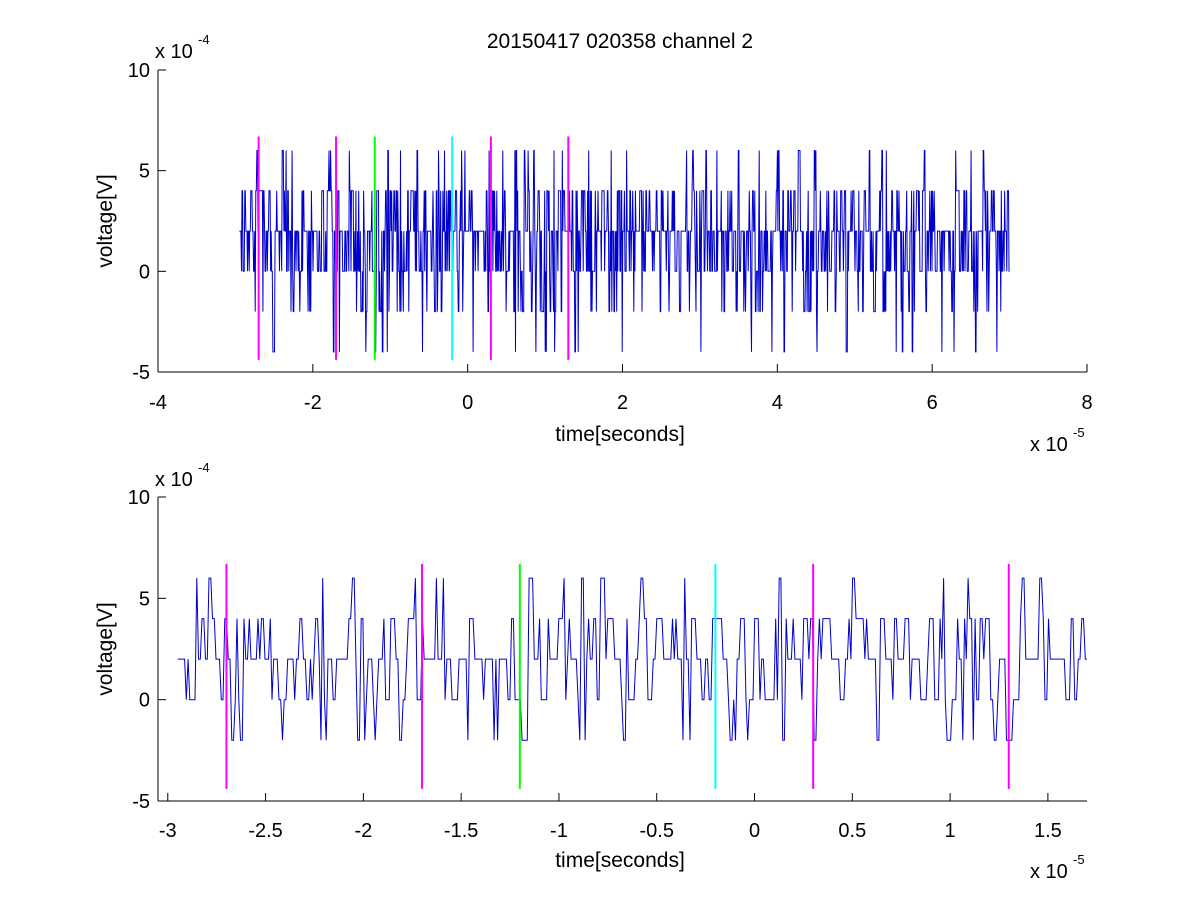 The width and height of the screenshot is (1200, 901). Describe the element at coordinates (467, 403) in the screenshot. I see `top-x-tick-label: 0` at that location.